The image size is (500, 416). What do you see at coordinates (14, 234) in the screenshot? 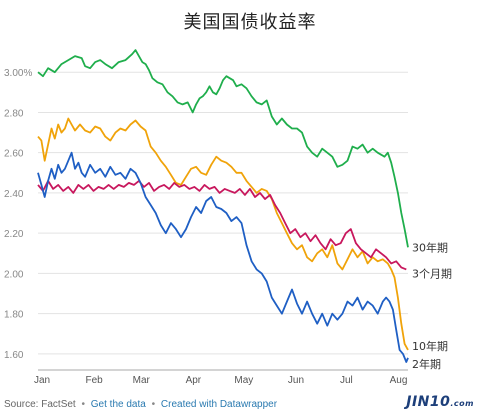
I see `y-tick-label: 2.20` at bounding box center [14, 234].